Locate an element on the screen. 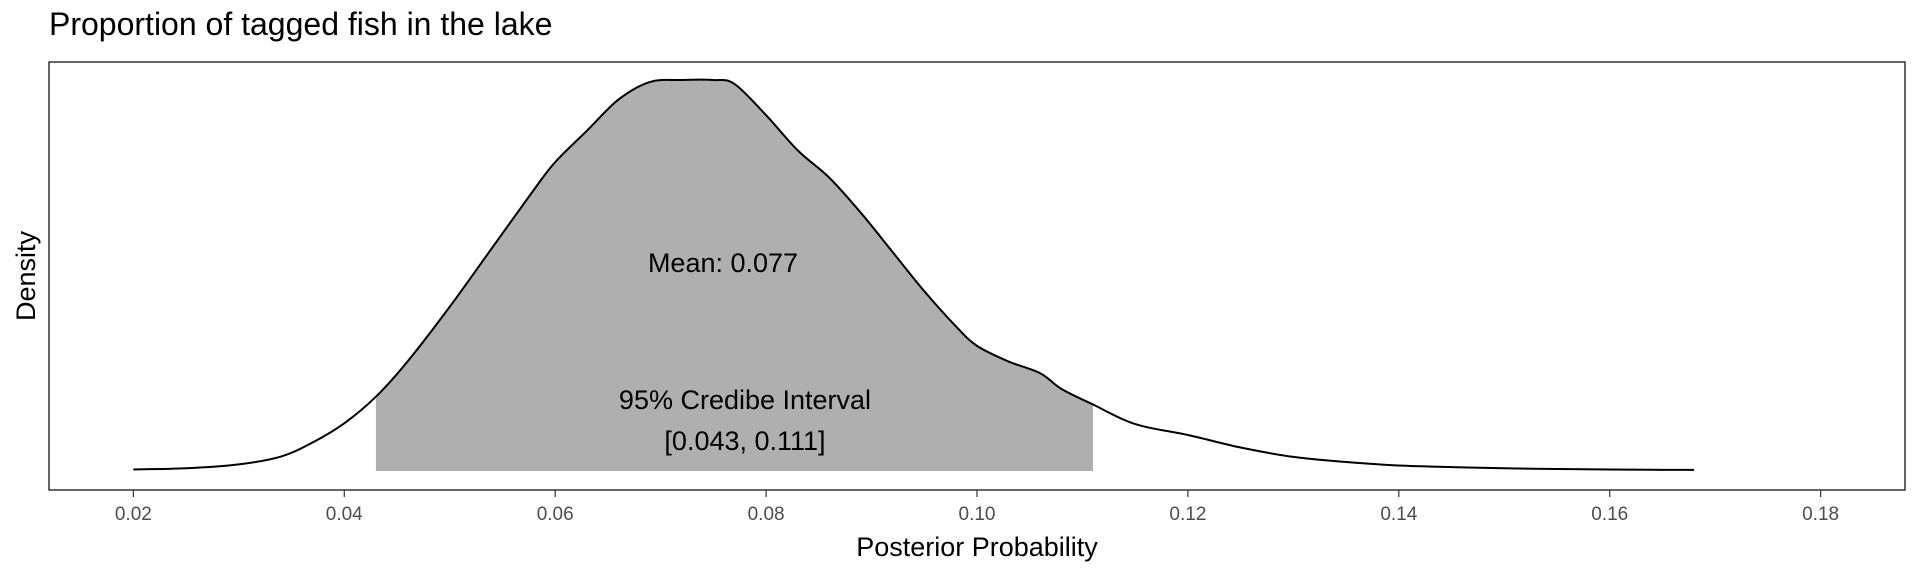  x-tick-label: 0.18 is located at coordinates (1820, 514).